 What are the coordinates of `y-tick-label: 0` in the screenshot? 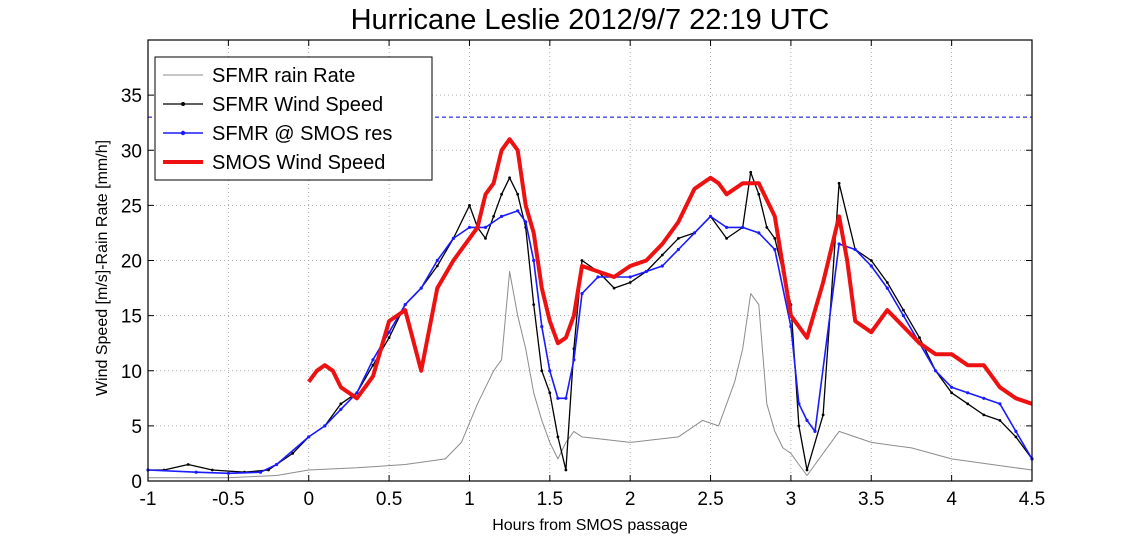 It's located at (136, 482).